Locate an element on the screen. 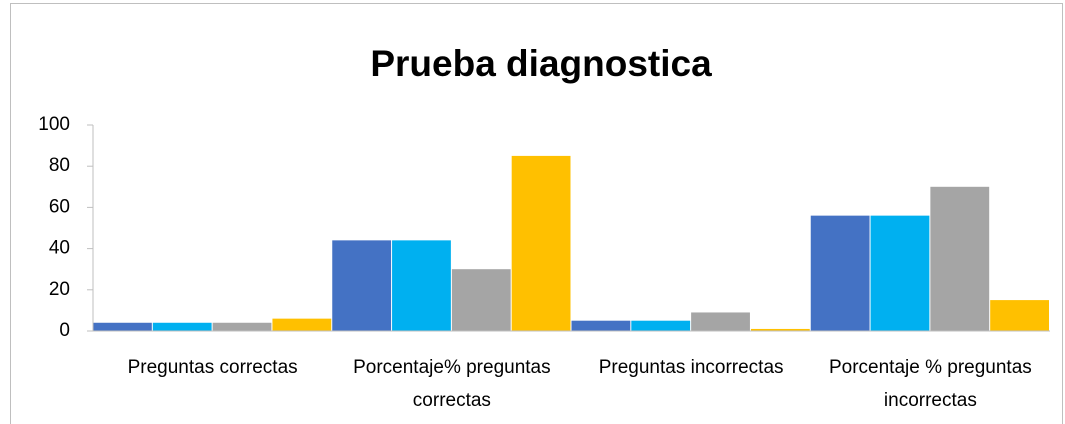 Image resolution: width=1065 pixels, height=424 pixels. y-tick-label: 40 is located at coordinates (59, 248).